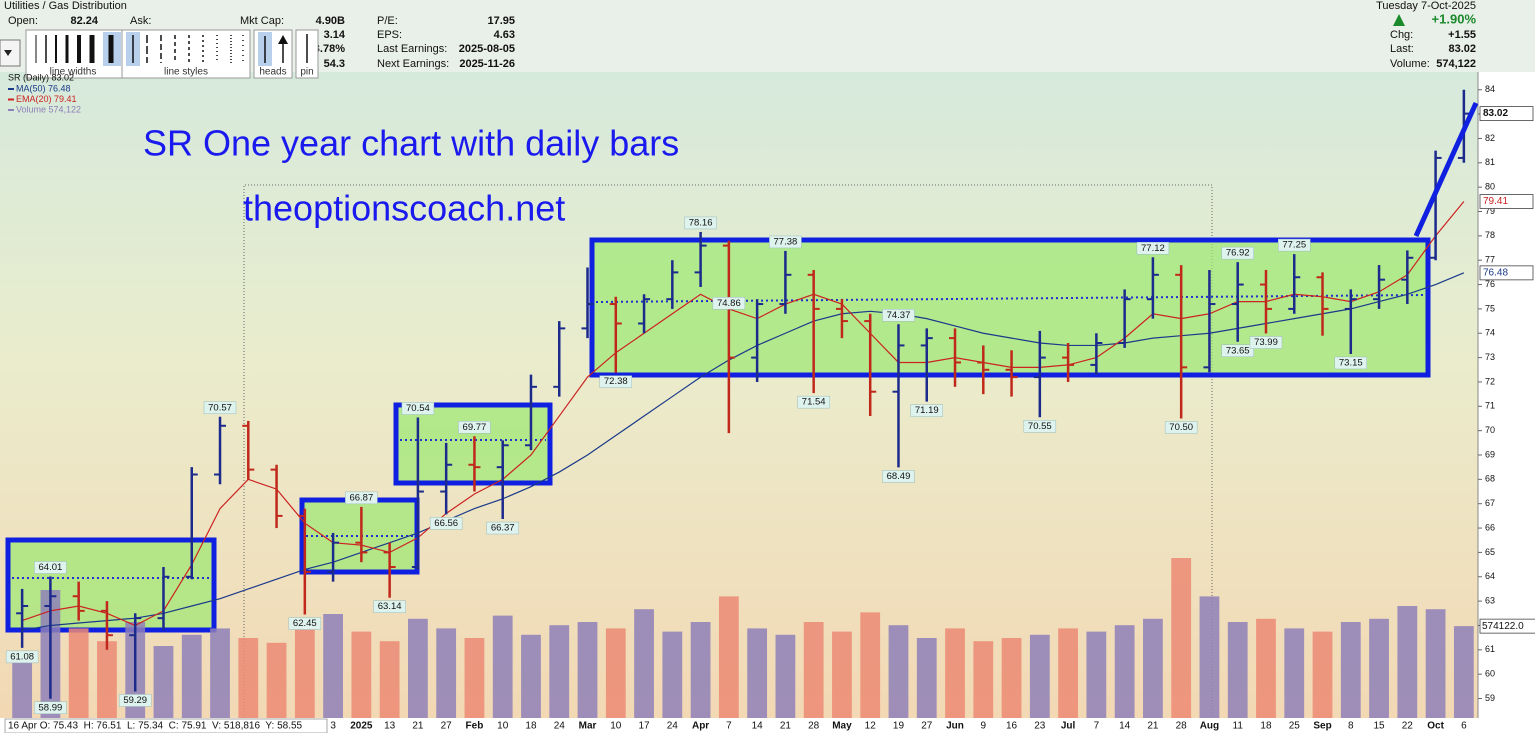  I want to click on chart-title: SR One year chart with daily bars, so click(411, 143).